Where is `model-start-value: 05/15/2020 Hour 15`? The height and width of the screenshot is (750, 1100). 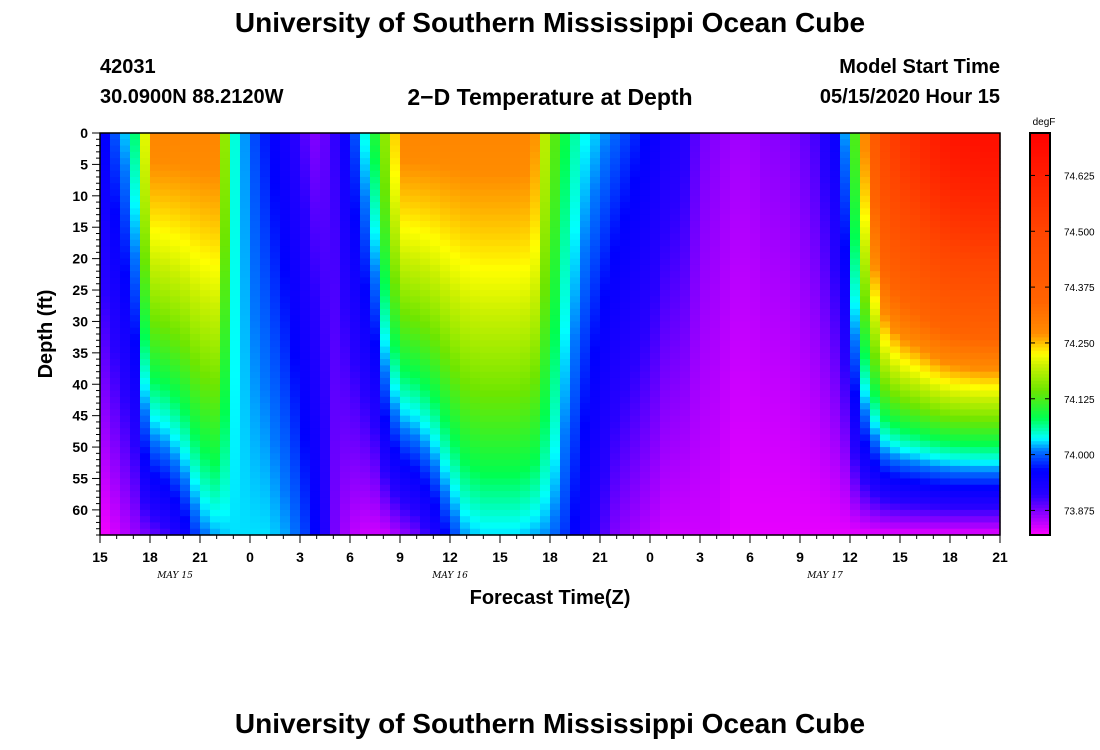 model-start-value: 05/15/2020 Hour 15 is located at coordinates (909, 97).